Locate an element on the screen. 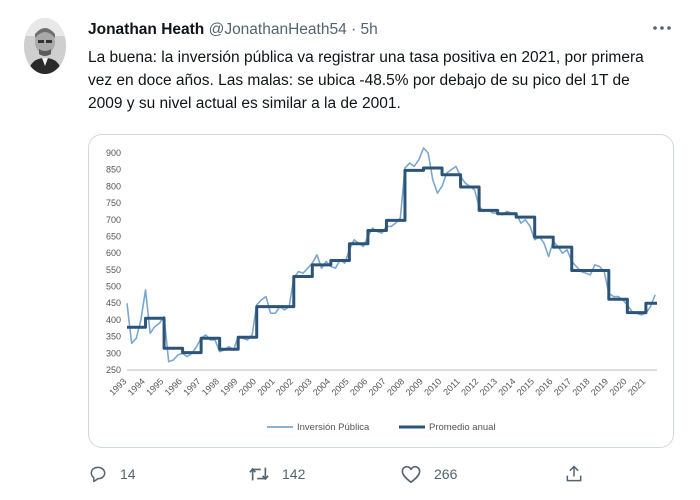 Image resolution: width=700 pixels, height=500 pixels. x-tick-label: 2020 is located at coordinates (618, 386).